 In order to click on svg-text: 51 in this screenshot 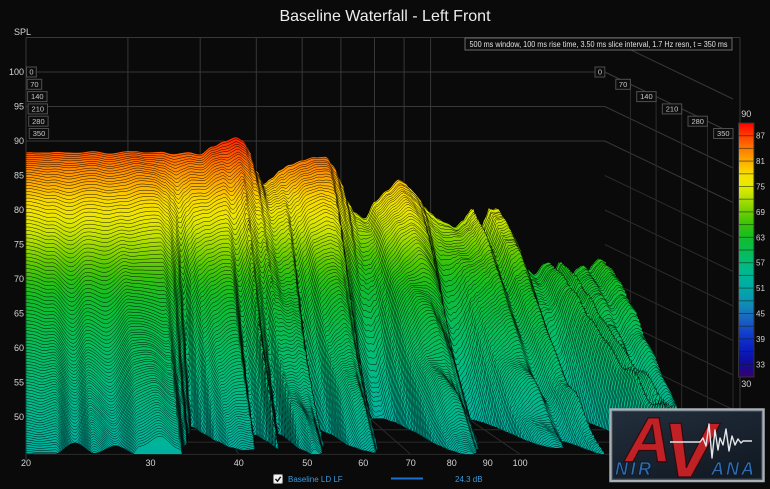, I will do `click(760, 288)`.